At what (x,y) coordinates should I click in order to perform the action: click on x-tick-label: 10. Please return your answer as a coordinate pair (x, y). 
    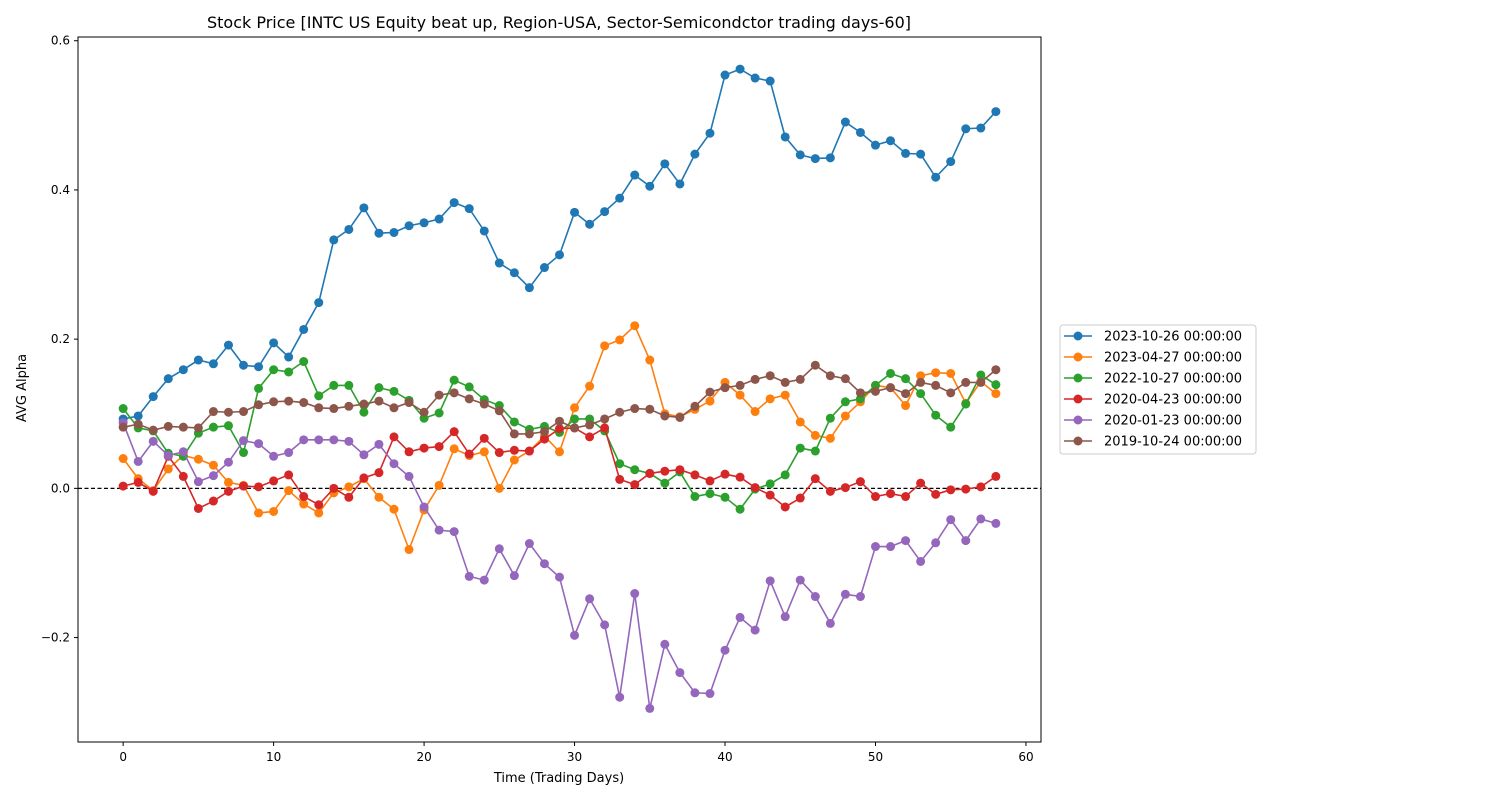
    Looking at the image, I should click on (273, 757).